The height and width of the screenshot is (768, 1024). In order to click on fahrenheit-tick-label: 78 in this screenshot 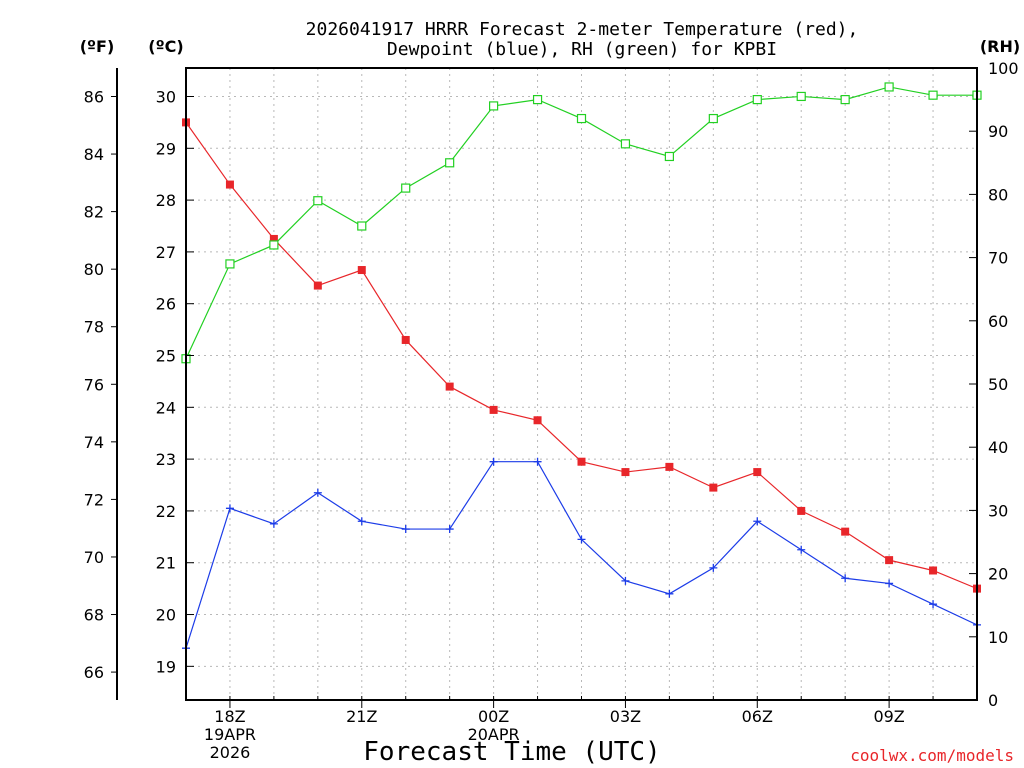, I will do `click(94, 327)`.